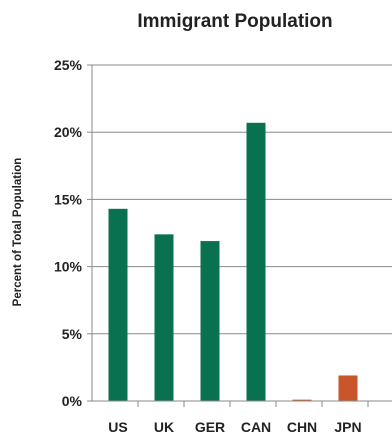 The image size is (392, 440). I want to click on chart-title: Immigrant Population, so click(234, 21).